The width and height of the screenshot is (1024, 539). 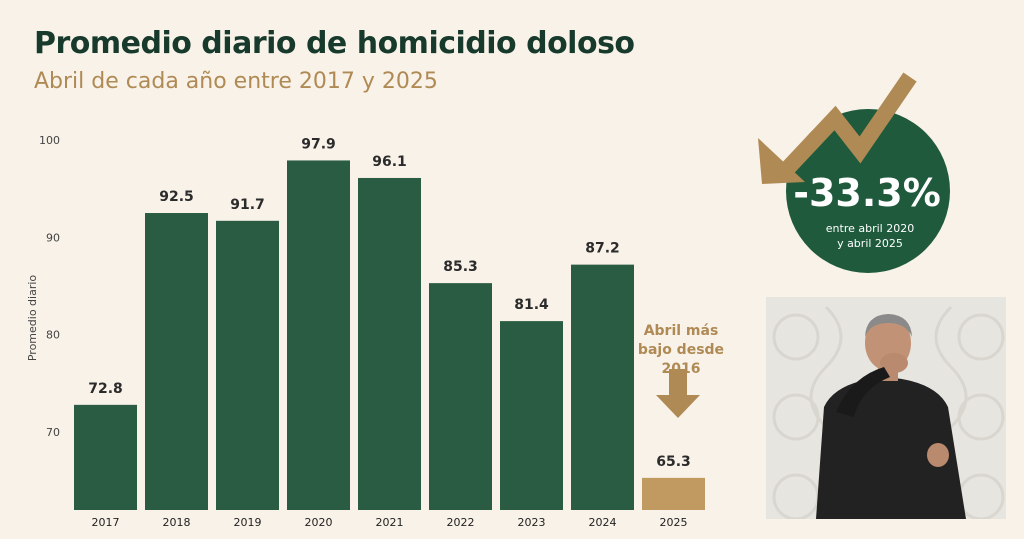 I want to click on bar-2023, so click(x=531, y=415).